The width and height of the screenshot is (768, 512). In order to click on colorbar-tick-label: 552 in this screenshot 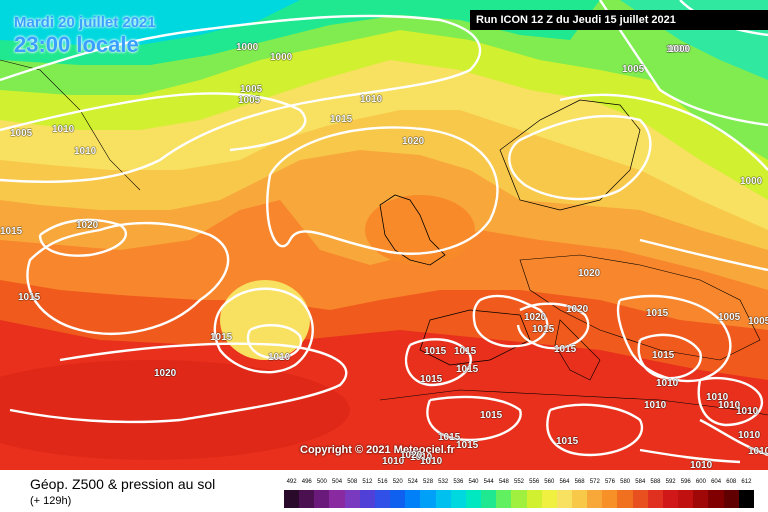, I will do `click(519, 482)`.